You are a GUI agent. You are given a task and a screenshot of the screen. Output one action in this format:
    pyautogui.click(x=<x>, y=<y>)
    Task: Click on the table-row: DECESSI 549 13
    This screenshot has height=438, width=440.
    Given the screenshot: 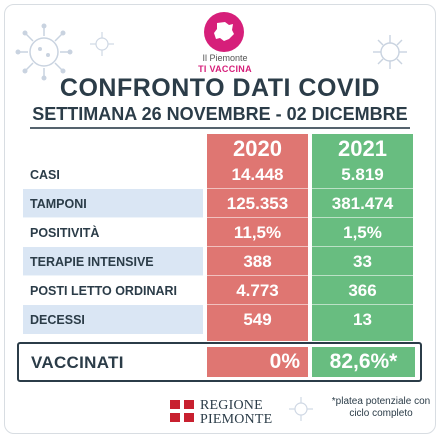 What is the action you would take?
    pyautogui.click(x=218, y=319)
    